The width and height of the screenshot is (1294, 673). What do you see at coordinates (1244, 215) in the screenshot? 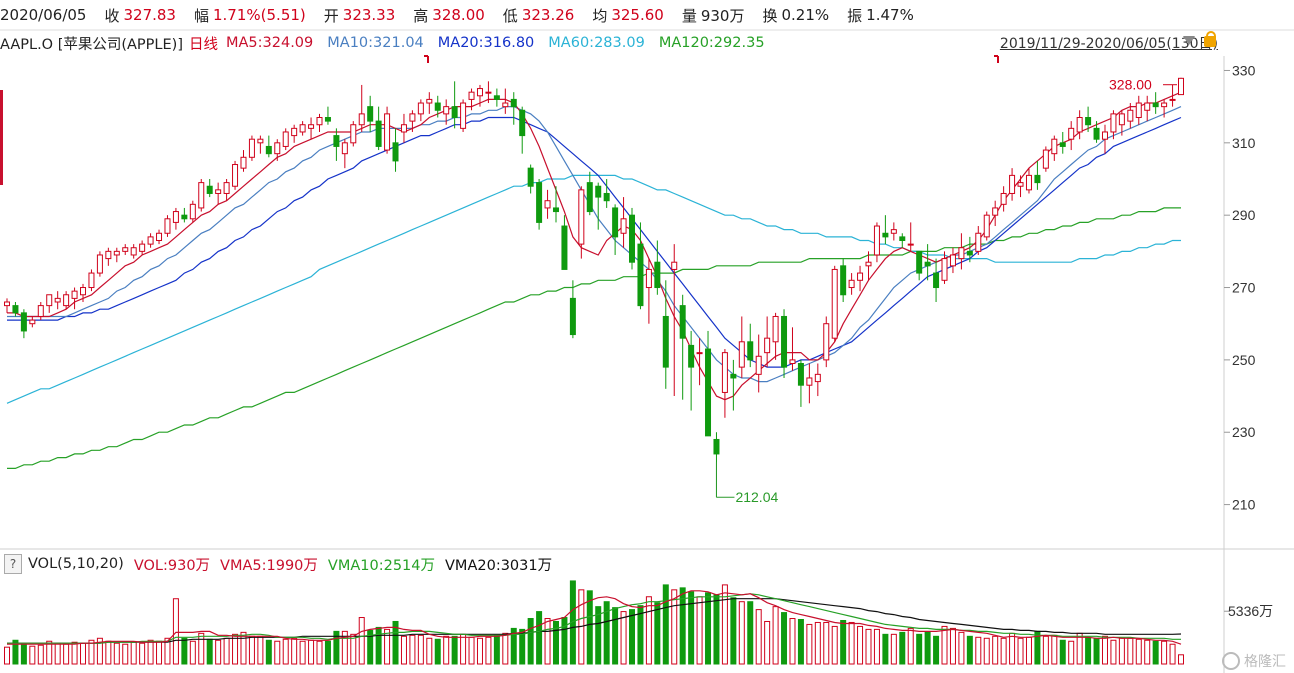
I see `price-tick-label: 290` at bounding box center [1244, 215].